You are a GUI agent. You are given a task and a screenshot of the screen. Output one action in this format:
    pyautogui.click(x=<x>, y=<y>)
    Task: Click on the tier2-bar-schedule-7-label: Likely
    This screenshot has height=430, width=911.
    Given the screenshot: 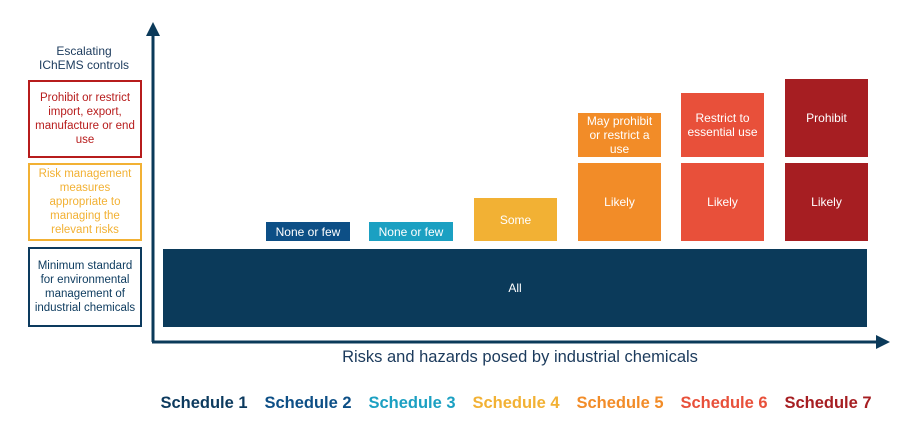 What is the action you would take?
    pyautogui.click(x=826, y=202)
    